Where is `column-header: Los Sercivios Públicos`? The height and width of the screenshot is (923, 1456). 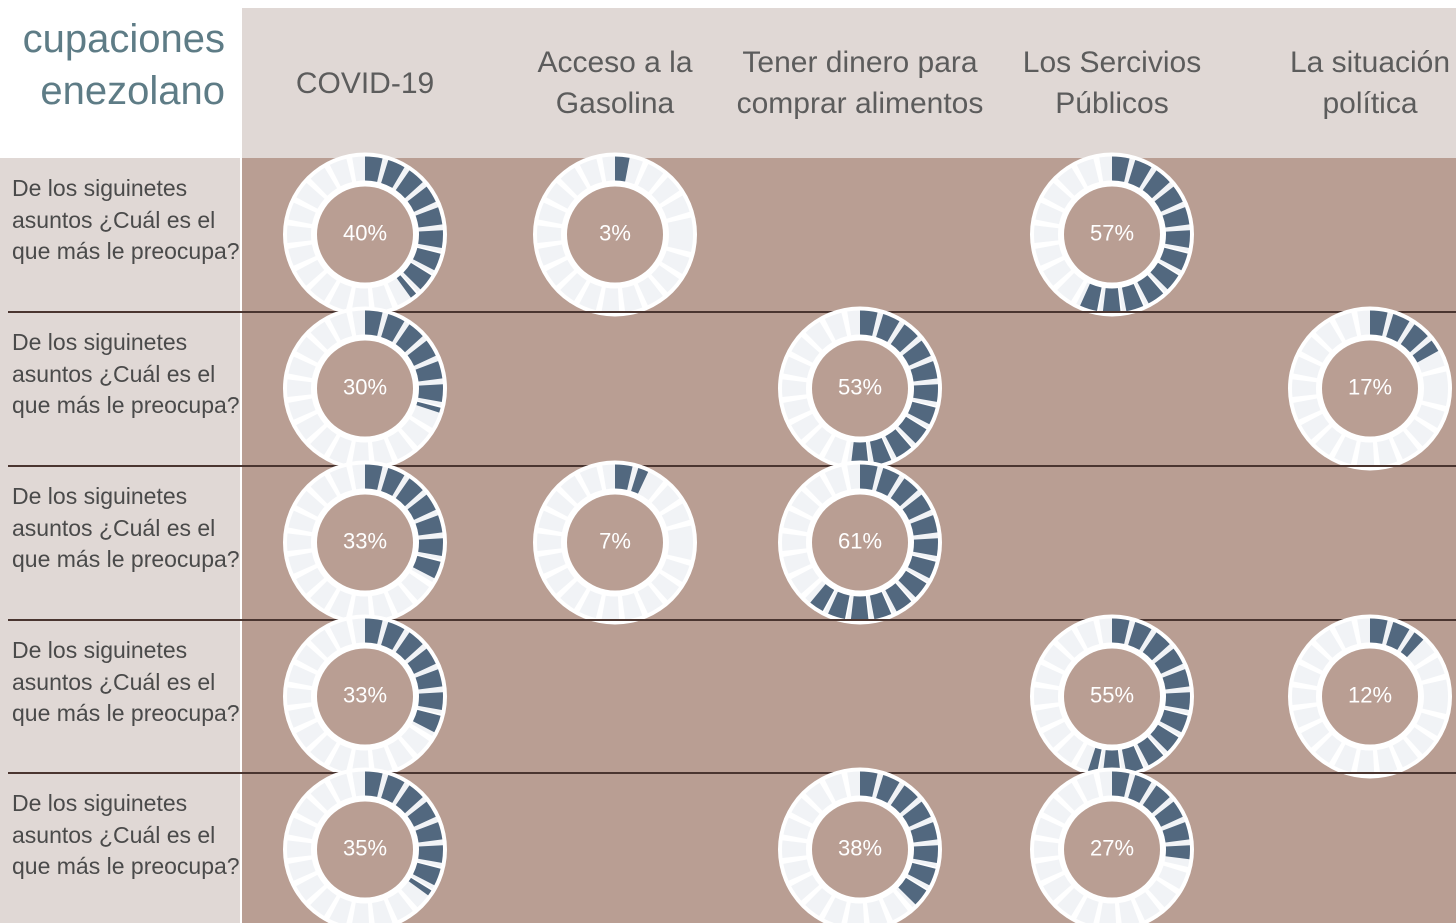
column-header: Los Sercivios Públicos is located at coordinates (1112, 83).